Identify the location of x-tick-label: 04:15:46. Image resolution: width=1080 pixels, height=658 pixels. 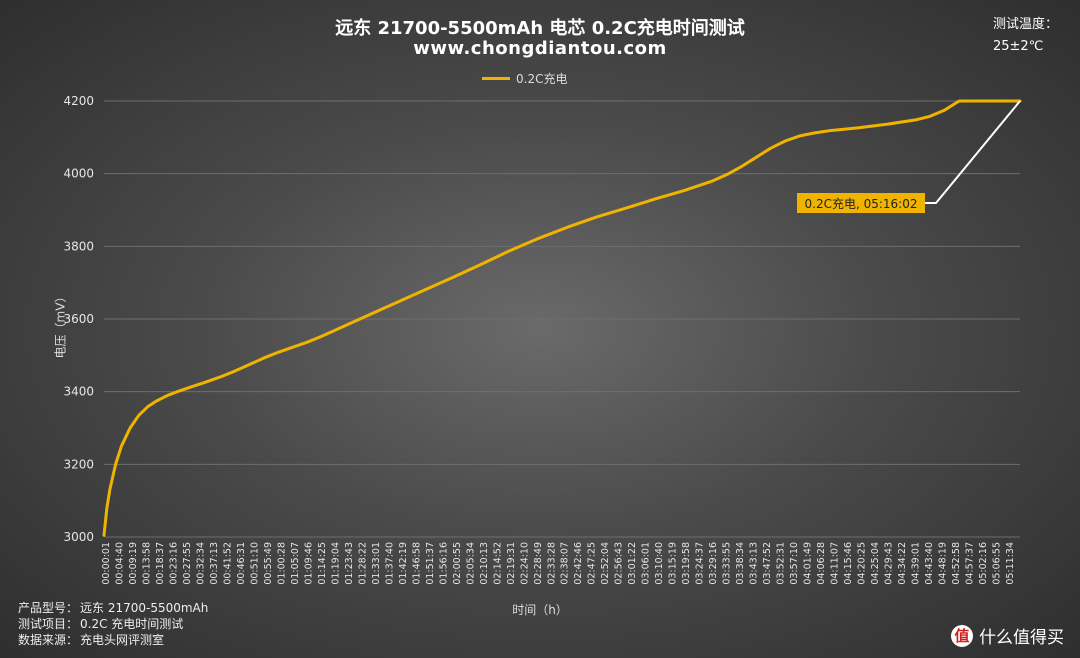
(848, 563).